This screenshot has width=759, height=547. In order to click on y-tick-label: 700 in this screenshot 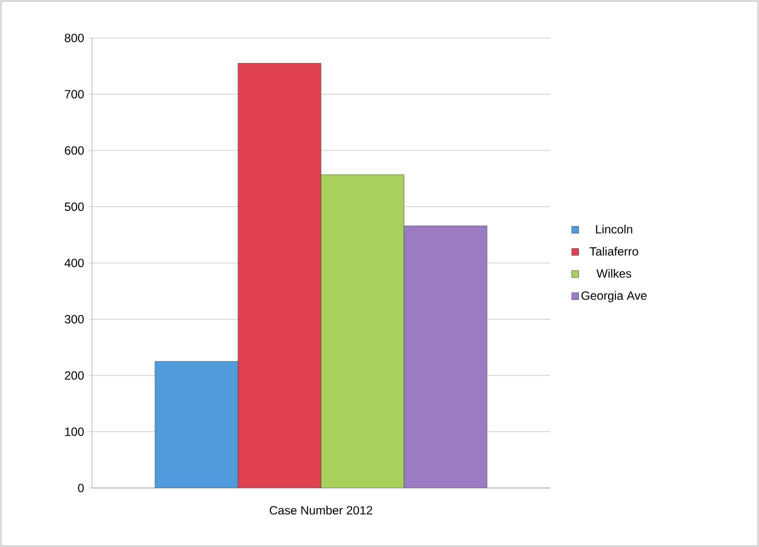, I will do `click(74, 94)`.